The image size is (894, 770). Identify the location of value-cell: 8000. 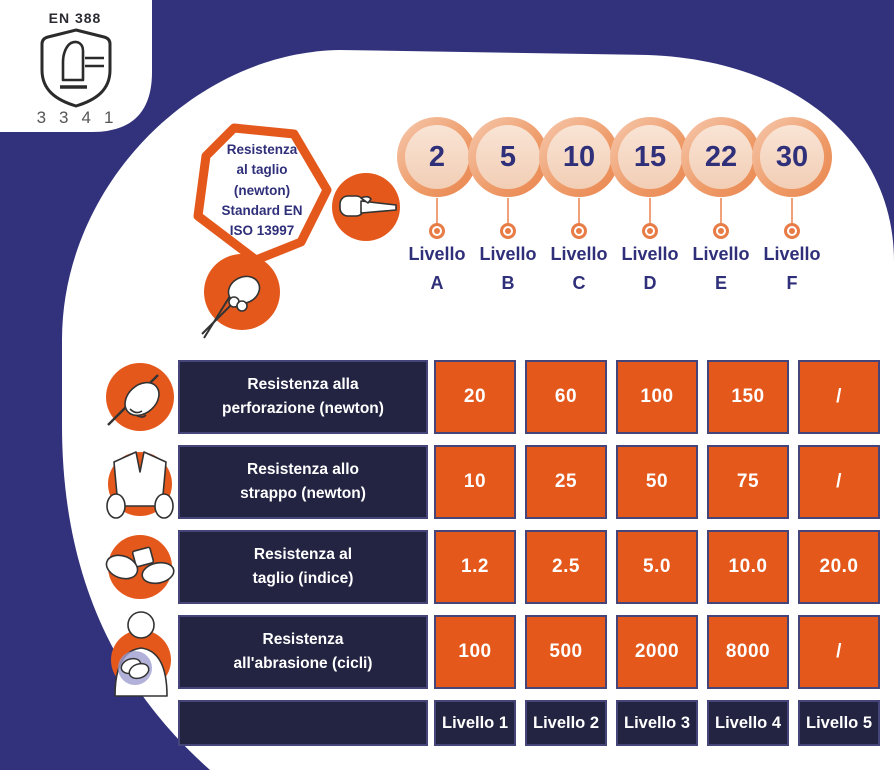
(748, 652).